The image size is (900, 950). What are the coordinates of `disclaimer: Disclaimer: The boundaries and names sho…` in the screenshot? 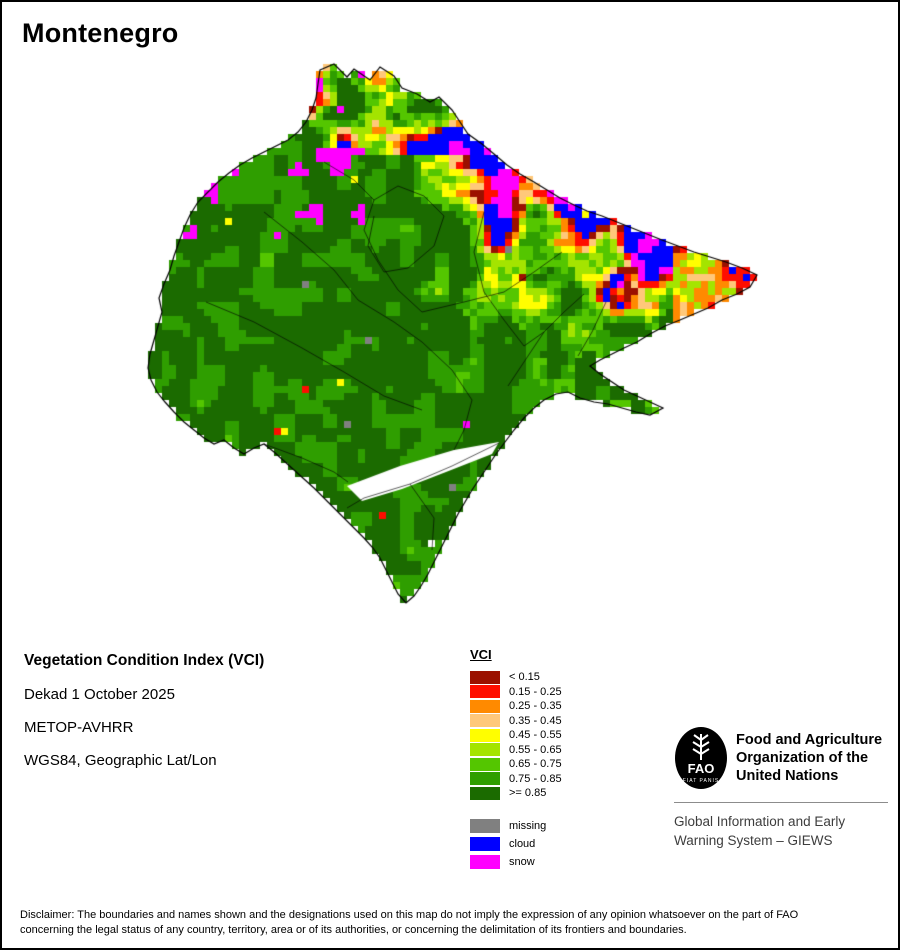 It's located at (452, 922).